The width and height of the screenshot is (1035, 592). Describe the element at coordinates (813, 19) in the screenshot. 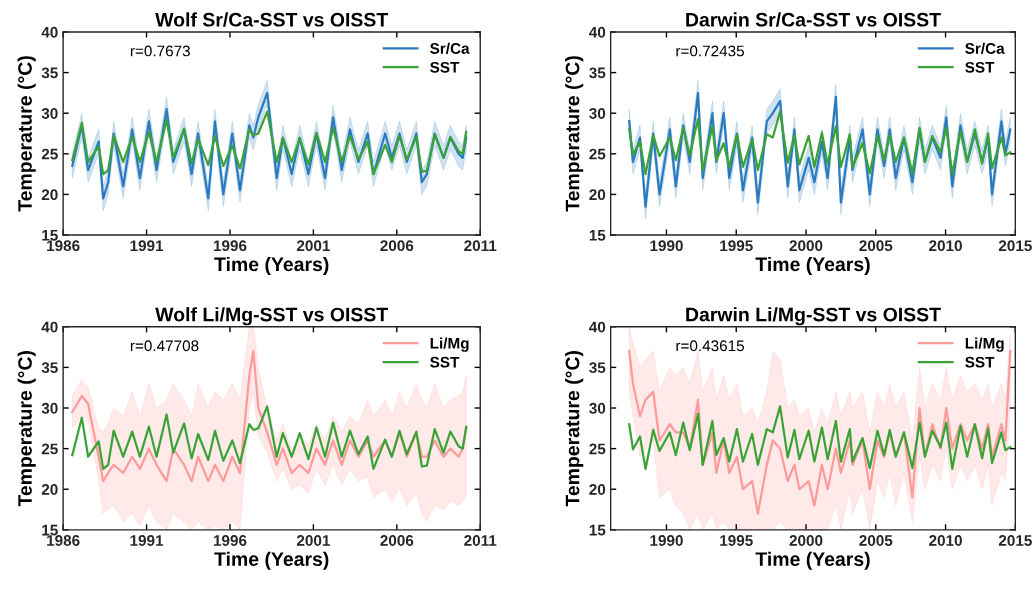

I see `chart-title: Darwin Sr/Ca-SST vs OISST` at that location.